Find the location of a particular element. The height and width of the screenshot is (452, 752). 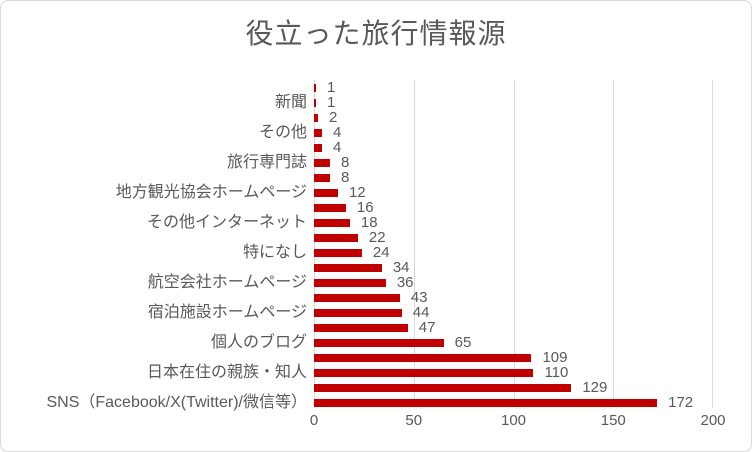

x-axis: 0 50 100 150 200 is located at coordinates (518, 421).